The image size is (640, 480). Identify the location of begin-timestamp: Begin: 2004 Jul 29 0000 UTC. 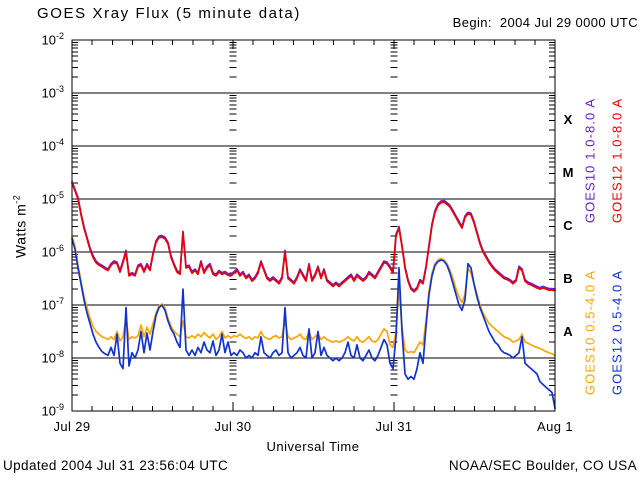
(545, 22).